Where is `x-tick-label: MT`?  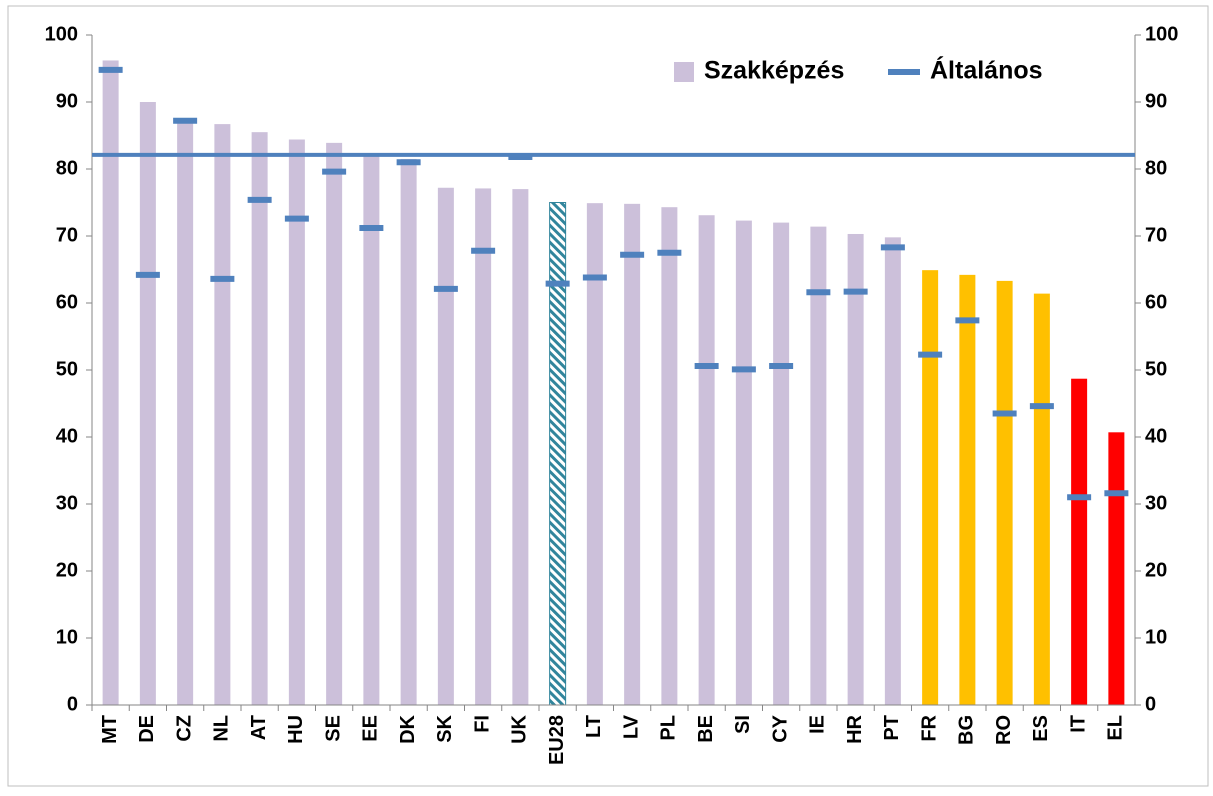
x-tick-label: MT is located at coordinates (110, 729).